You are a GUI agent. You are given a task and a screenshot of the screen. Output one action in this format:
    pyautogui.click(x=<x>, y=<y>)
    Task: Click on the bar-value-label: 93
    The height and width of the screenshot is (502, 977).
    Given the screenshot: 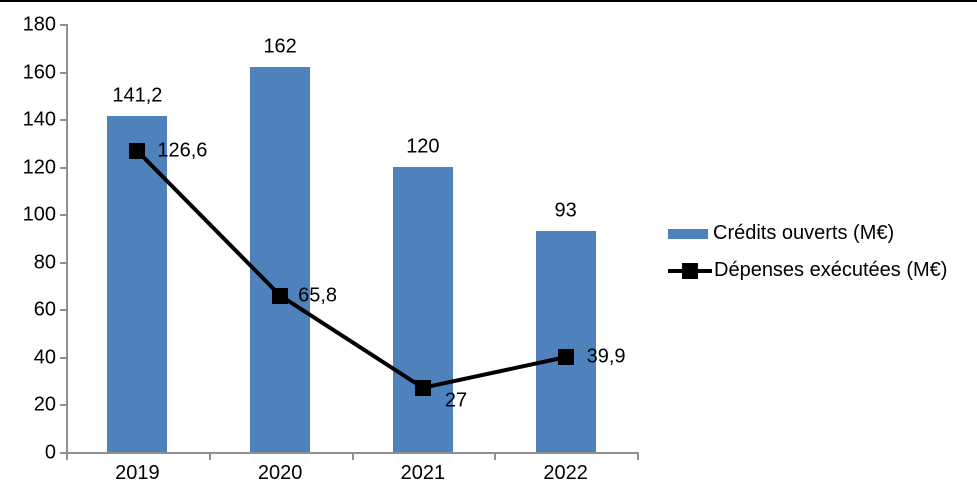 What is the action you would take?
    pyautogui.click(x=565, y=210)
    